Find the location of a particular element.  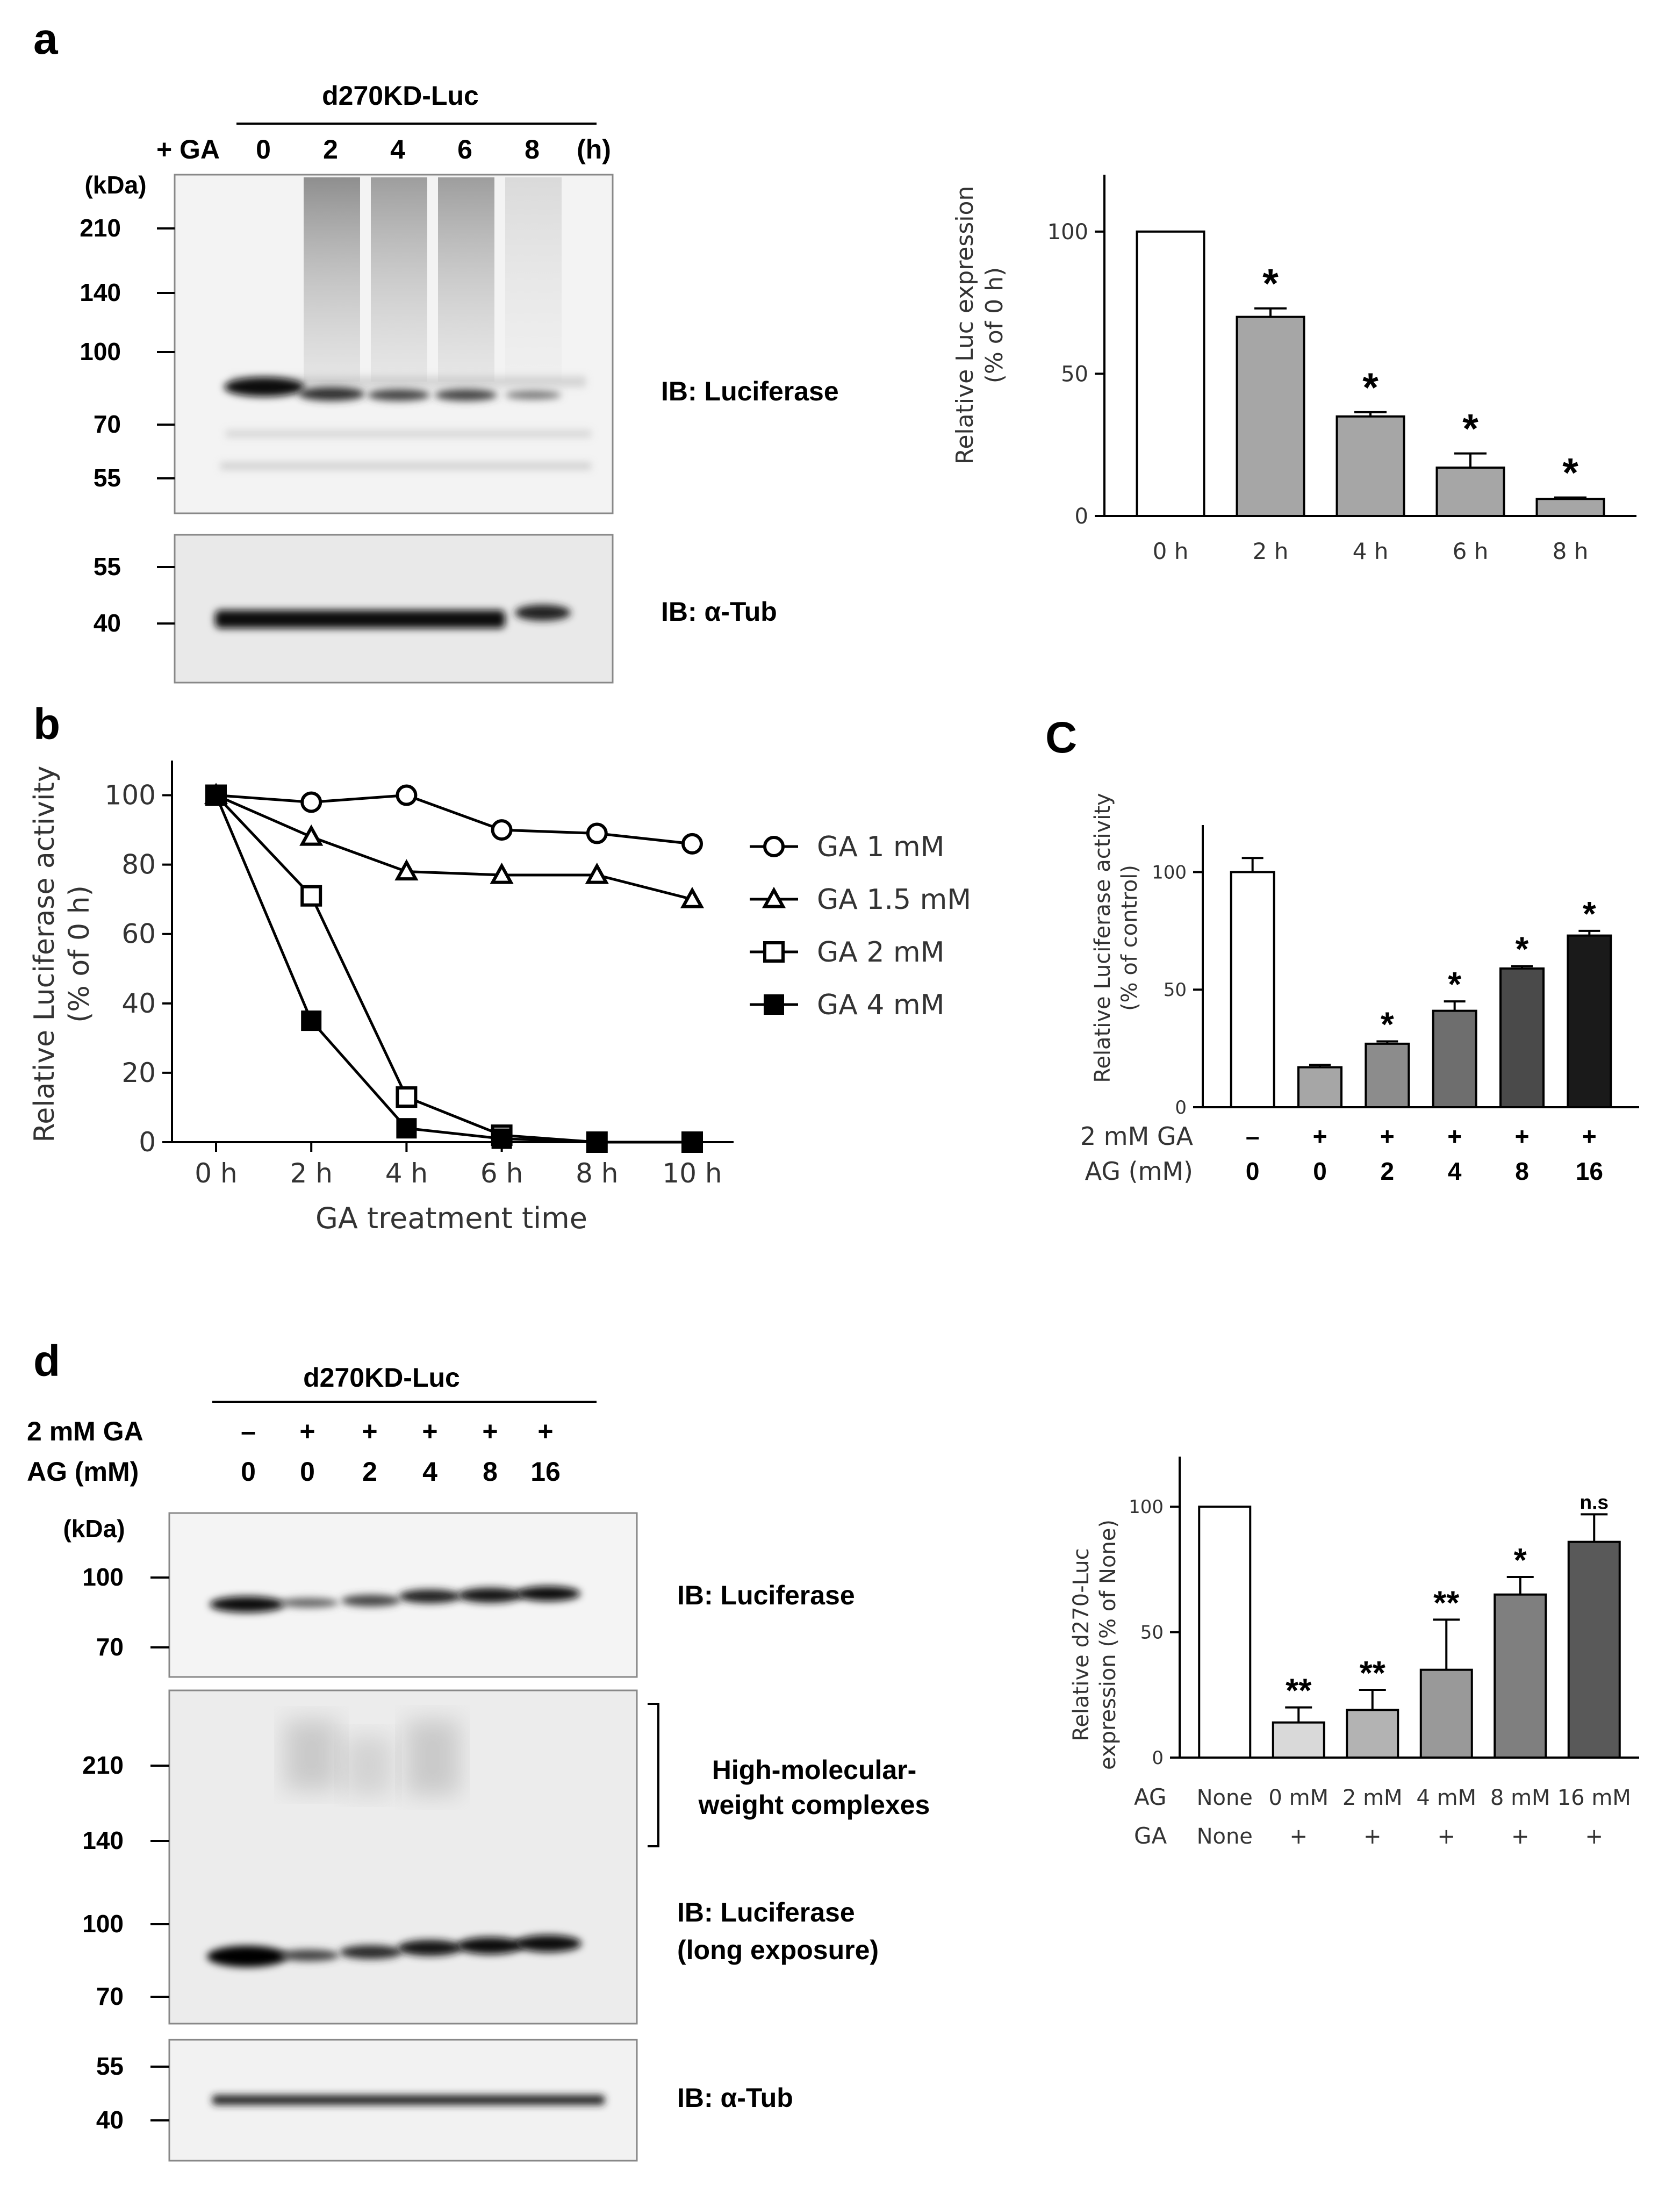

blot-d-m2-140: 140 is located at coordinates (103, 1840).